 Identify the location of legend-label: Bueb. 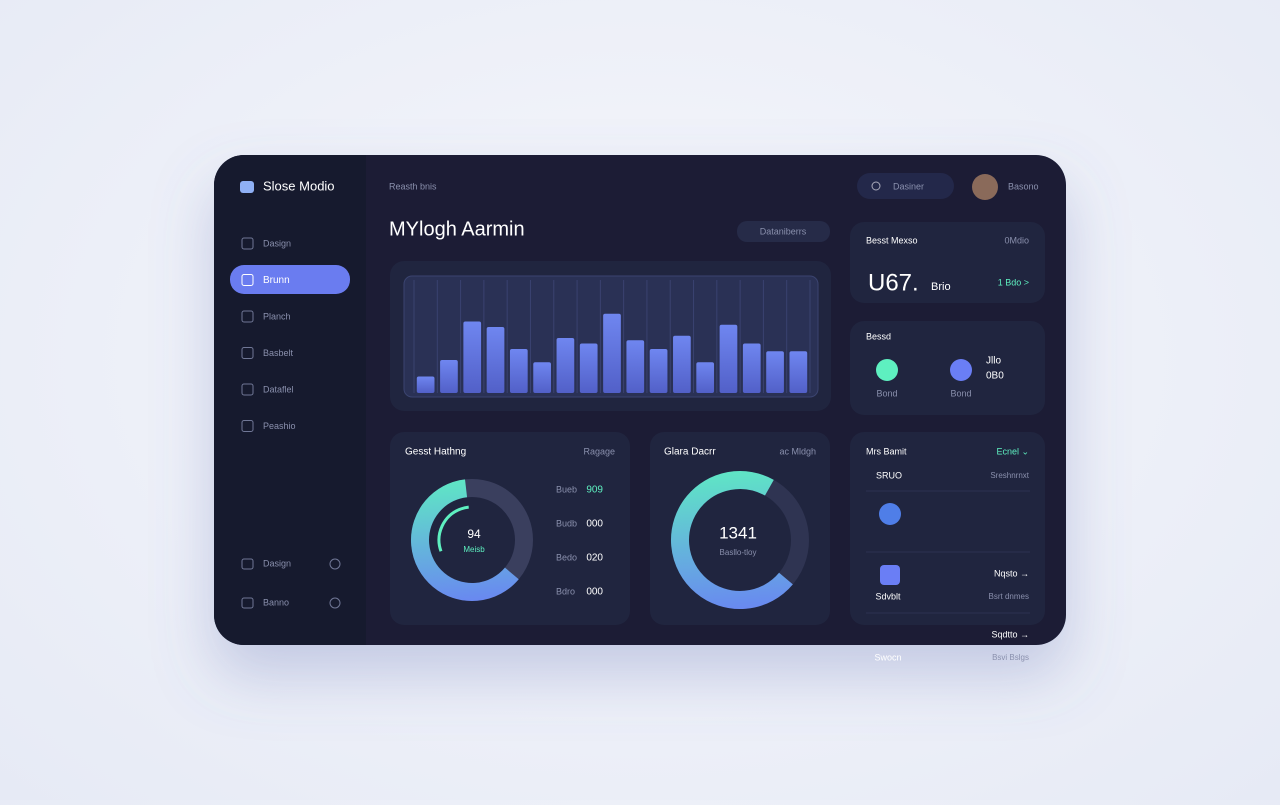
(566, 489).